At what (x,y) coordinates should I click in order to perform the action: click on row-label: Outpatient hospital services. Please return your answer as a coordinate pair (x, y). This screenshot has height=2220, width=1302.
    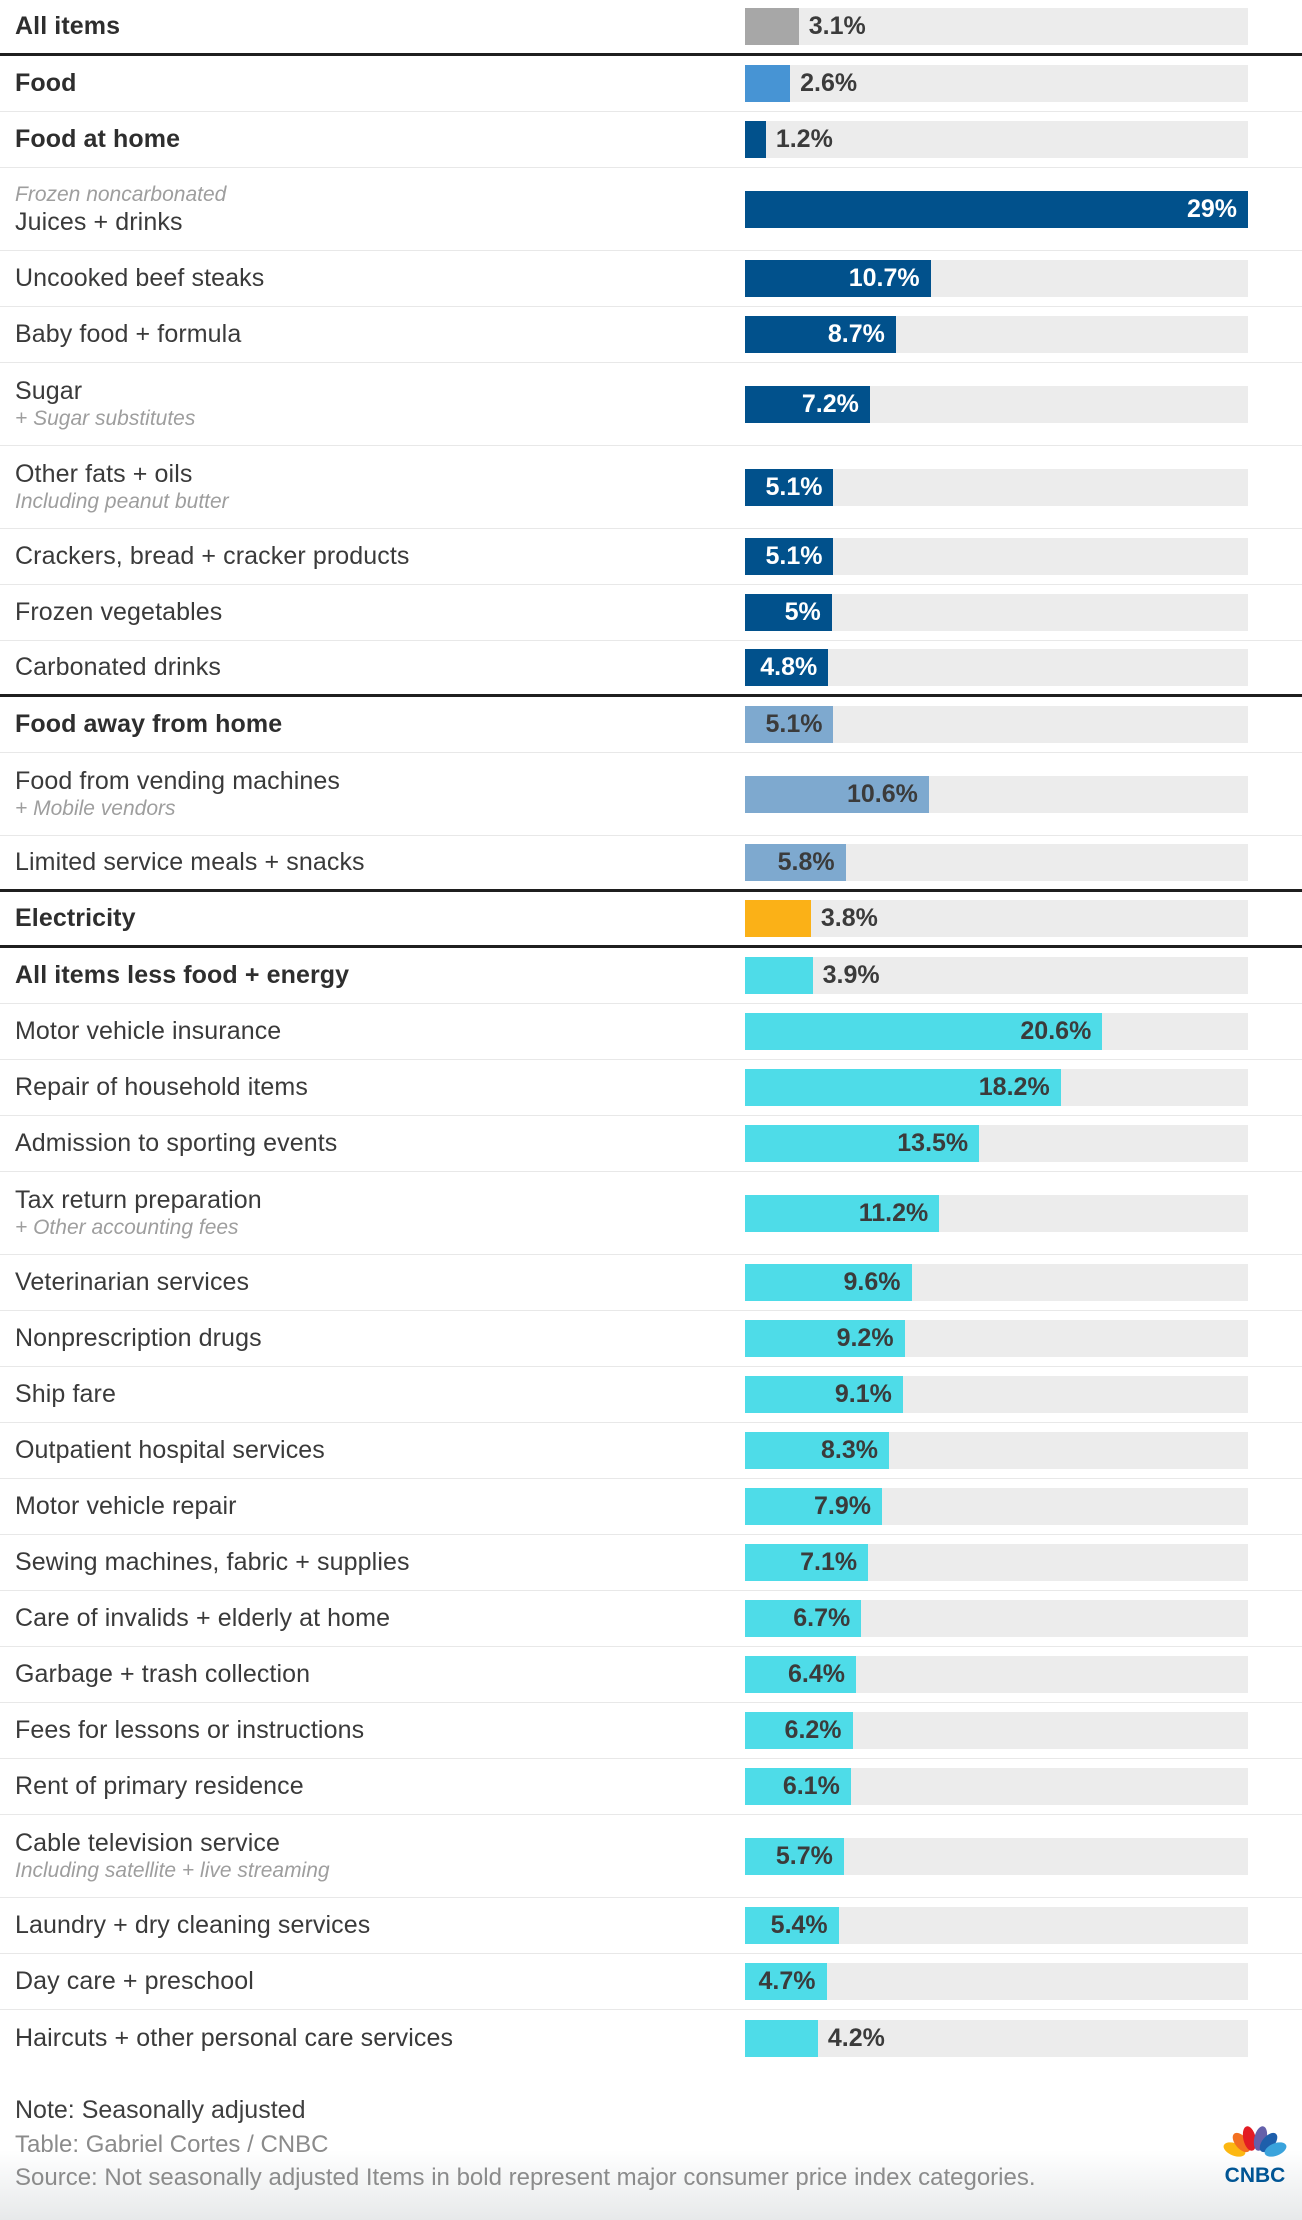
    Looking at the image, I should click on (170, 1450).